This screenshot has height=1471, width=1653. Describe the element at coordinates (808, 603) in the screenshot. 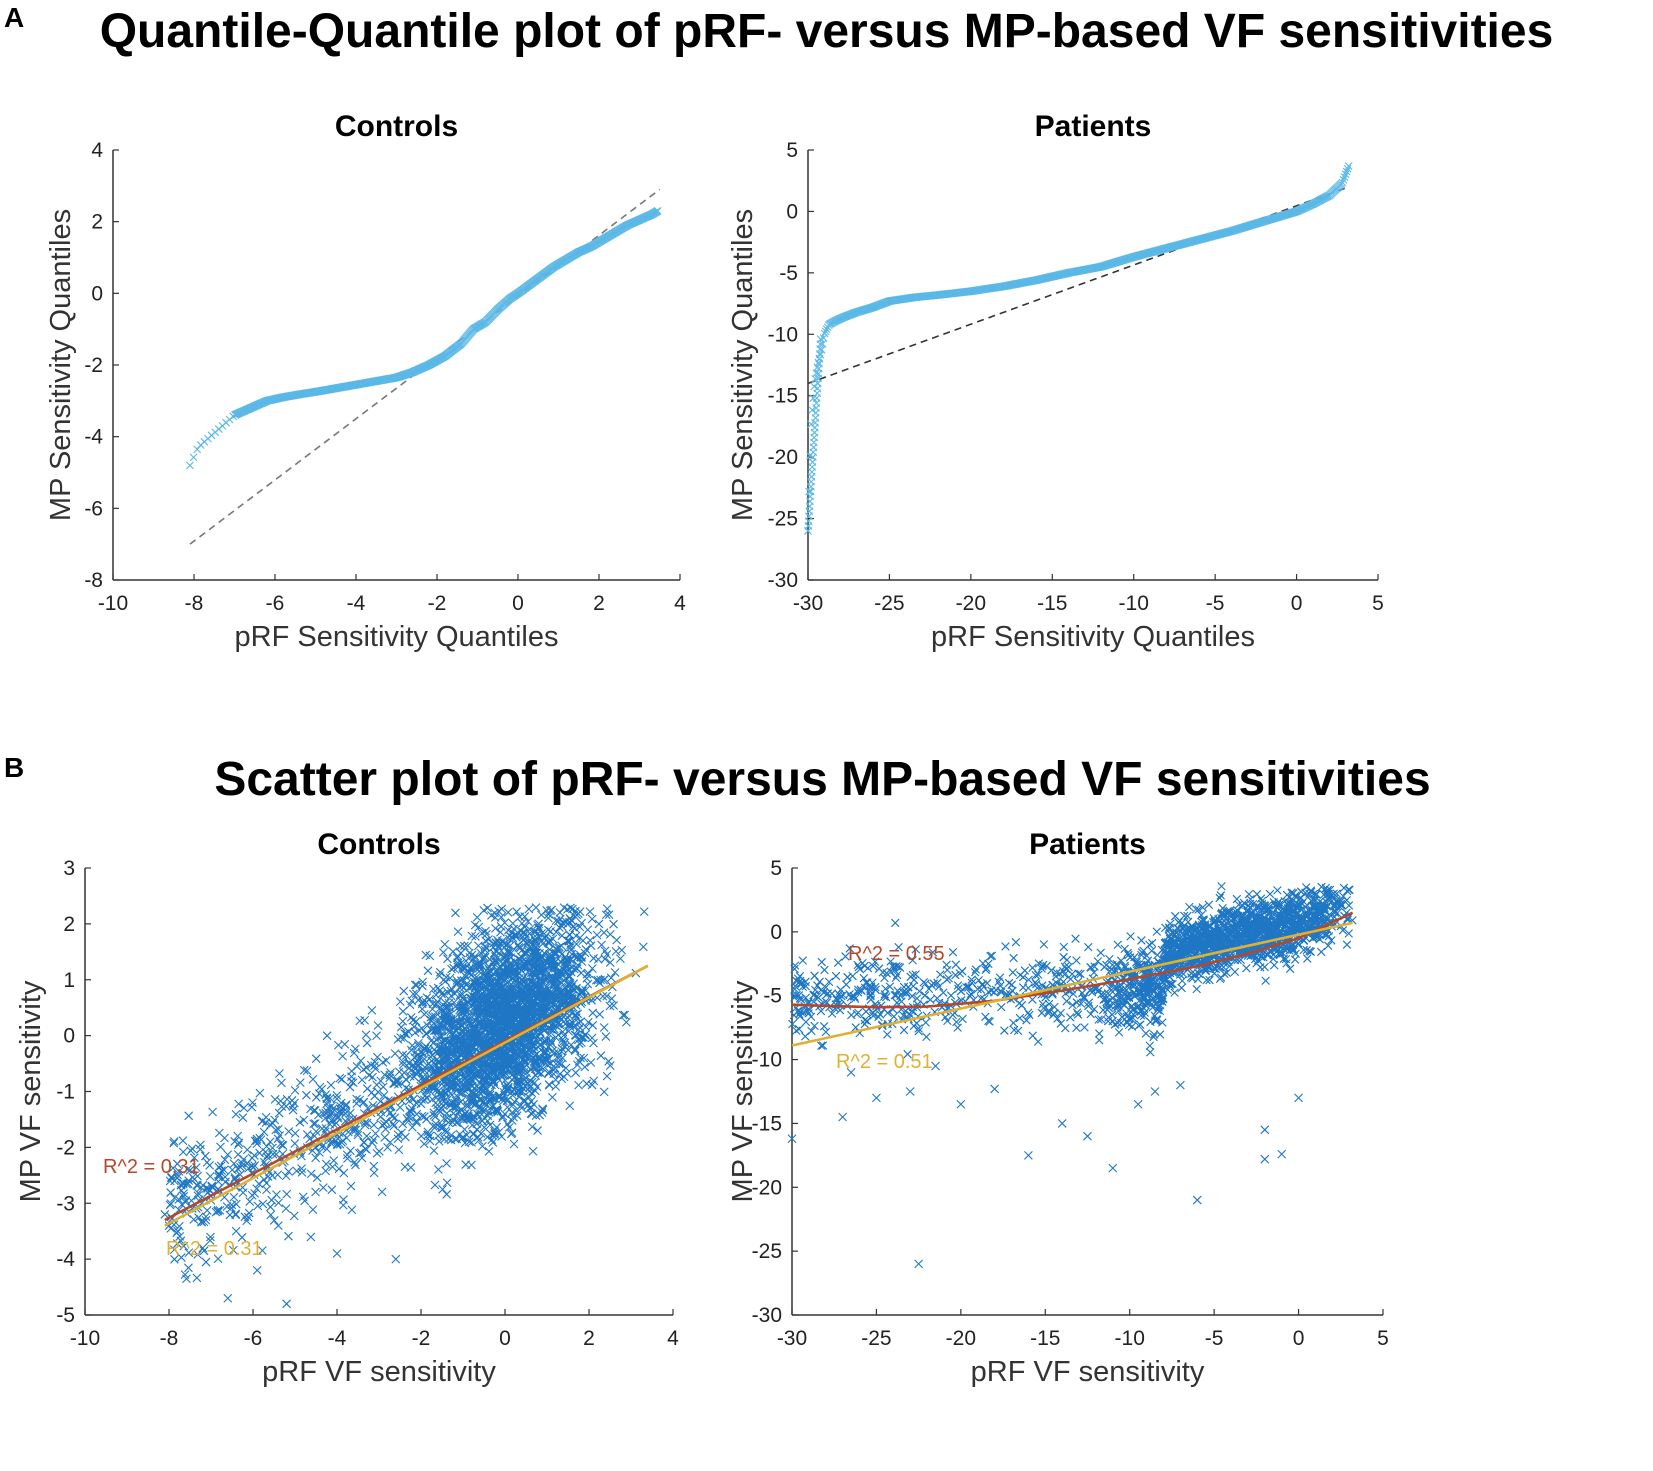

I see `x-tick-label: -30` at that location.